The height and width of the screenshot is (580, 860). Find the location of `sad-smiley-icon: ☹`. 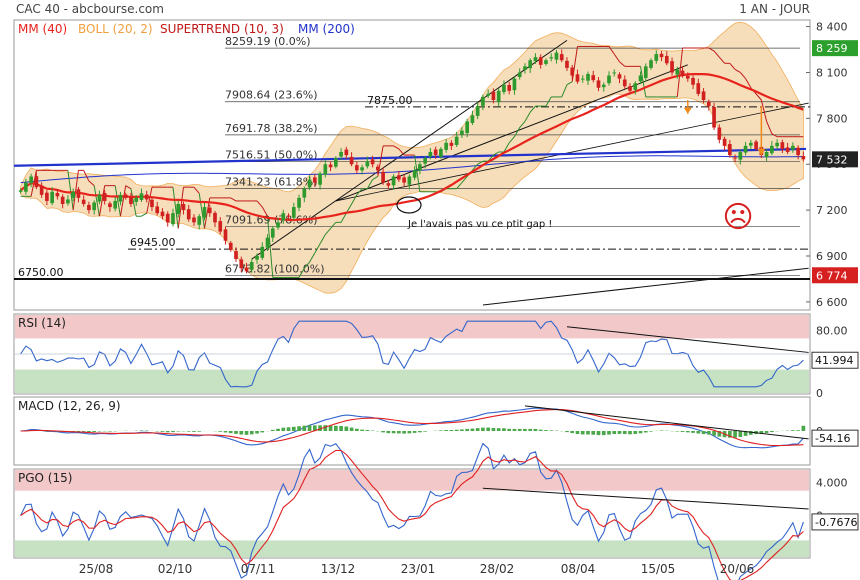

sad-smiley-icon: ☹ is located at coordinates (737, 217).